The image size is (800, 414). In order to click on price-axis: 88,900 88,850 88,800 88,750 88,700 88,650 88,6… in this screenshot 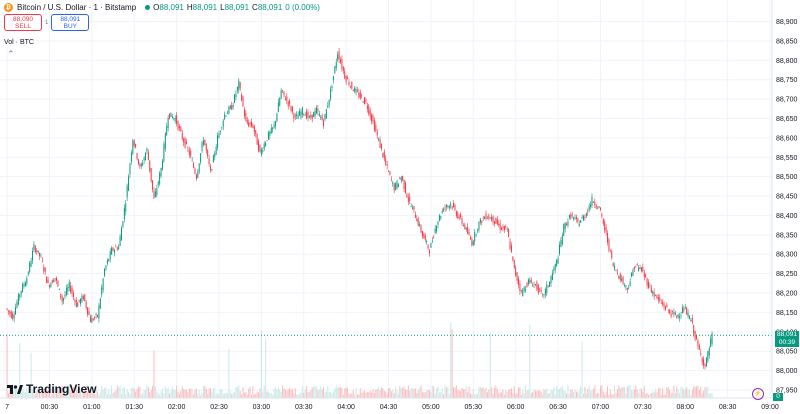, I will do `click(787, 206)`.